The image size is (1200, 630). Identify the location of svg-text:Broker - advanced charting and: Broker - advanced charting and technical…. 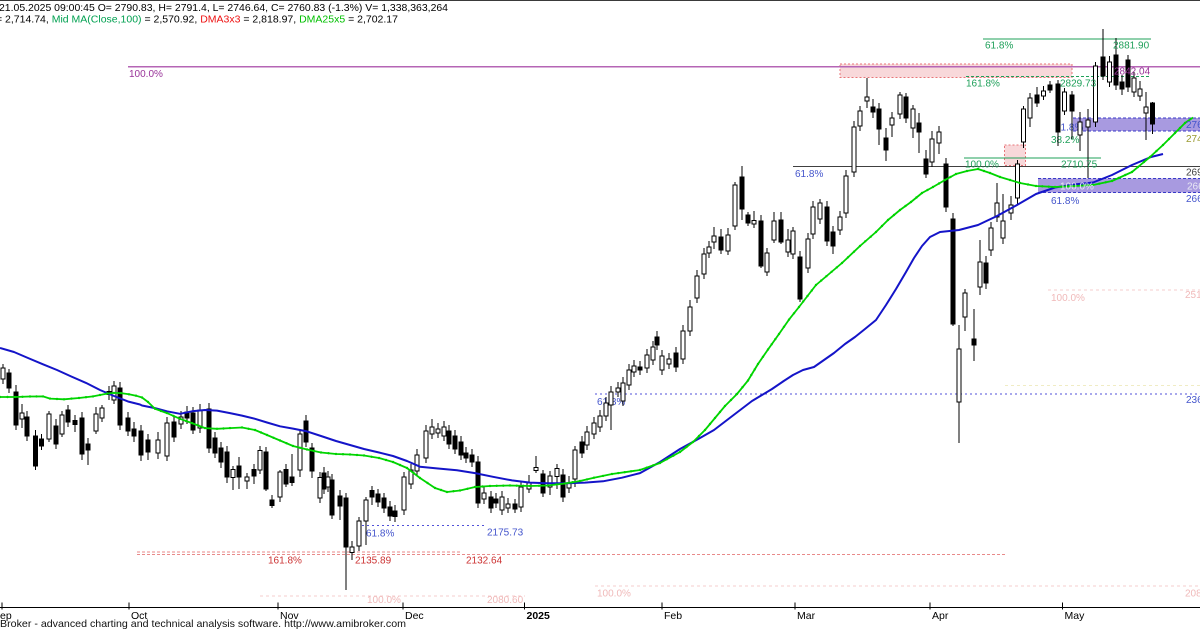
(203, 624).